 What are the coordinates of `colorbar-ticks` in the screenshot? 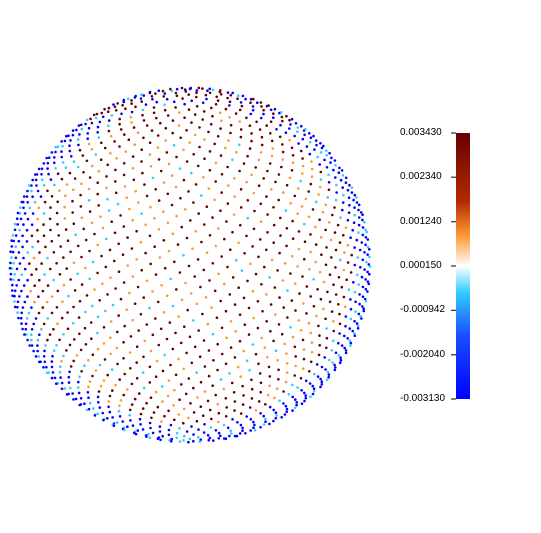 It's located at (453, 266).